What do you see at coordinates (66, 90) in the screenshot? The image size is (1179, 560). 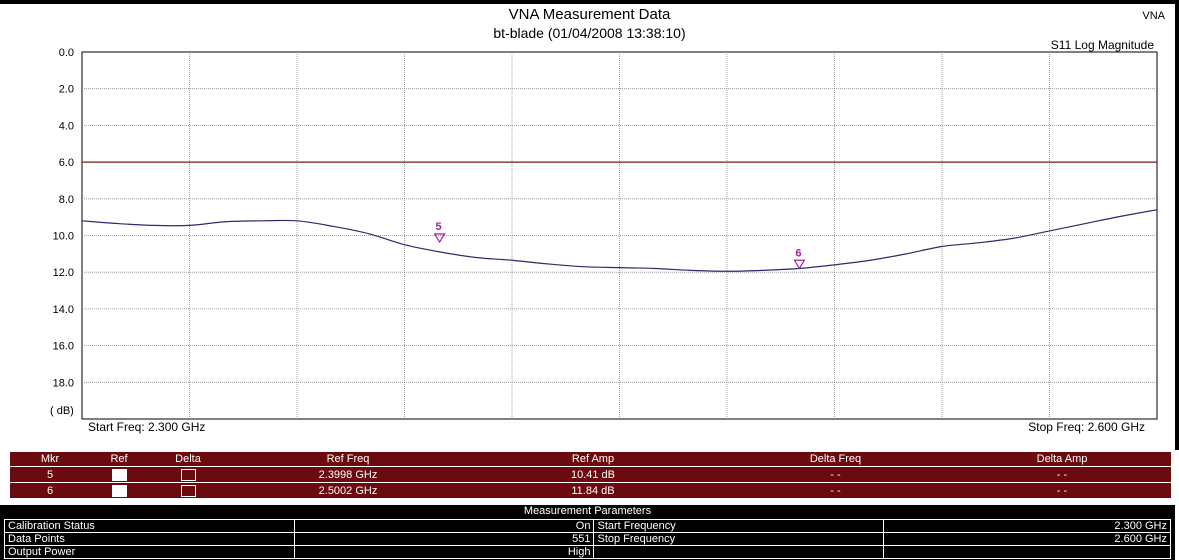 I see `y-tick-label: 2.0` at bounding box center [66, 90].